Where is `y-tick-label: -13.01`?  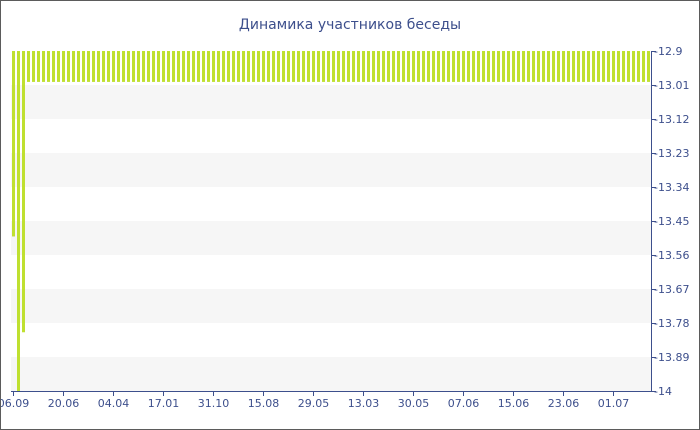
y-tick-label: -13.01 is located at coordinates (671, 85).